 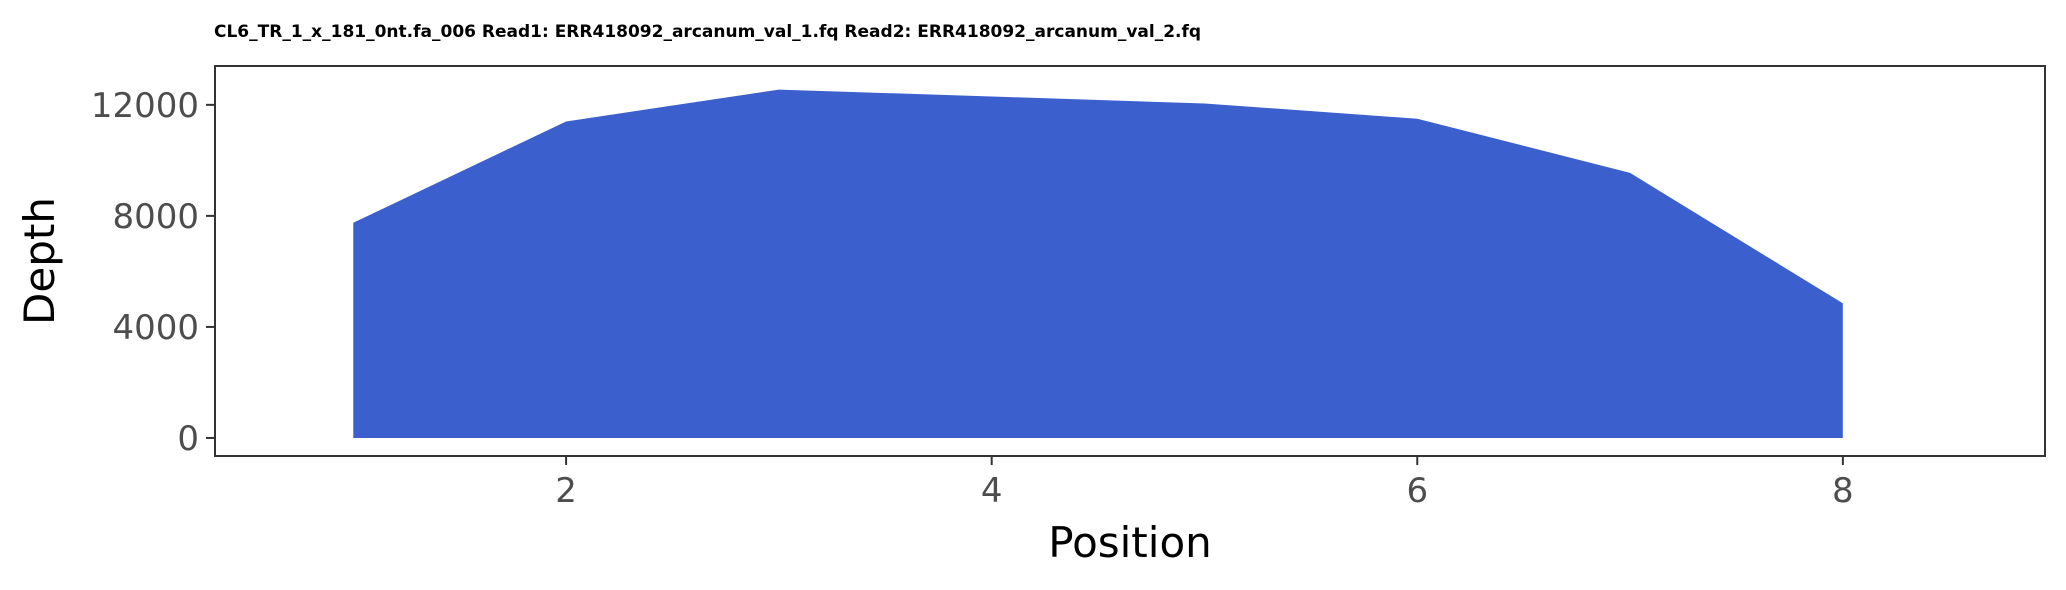 What do you see at coordinates (155, 328) in the screenshot?
I see `y-tick-label: 4000` at bounding box center [155, 328].